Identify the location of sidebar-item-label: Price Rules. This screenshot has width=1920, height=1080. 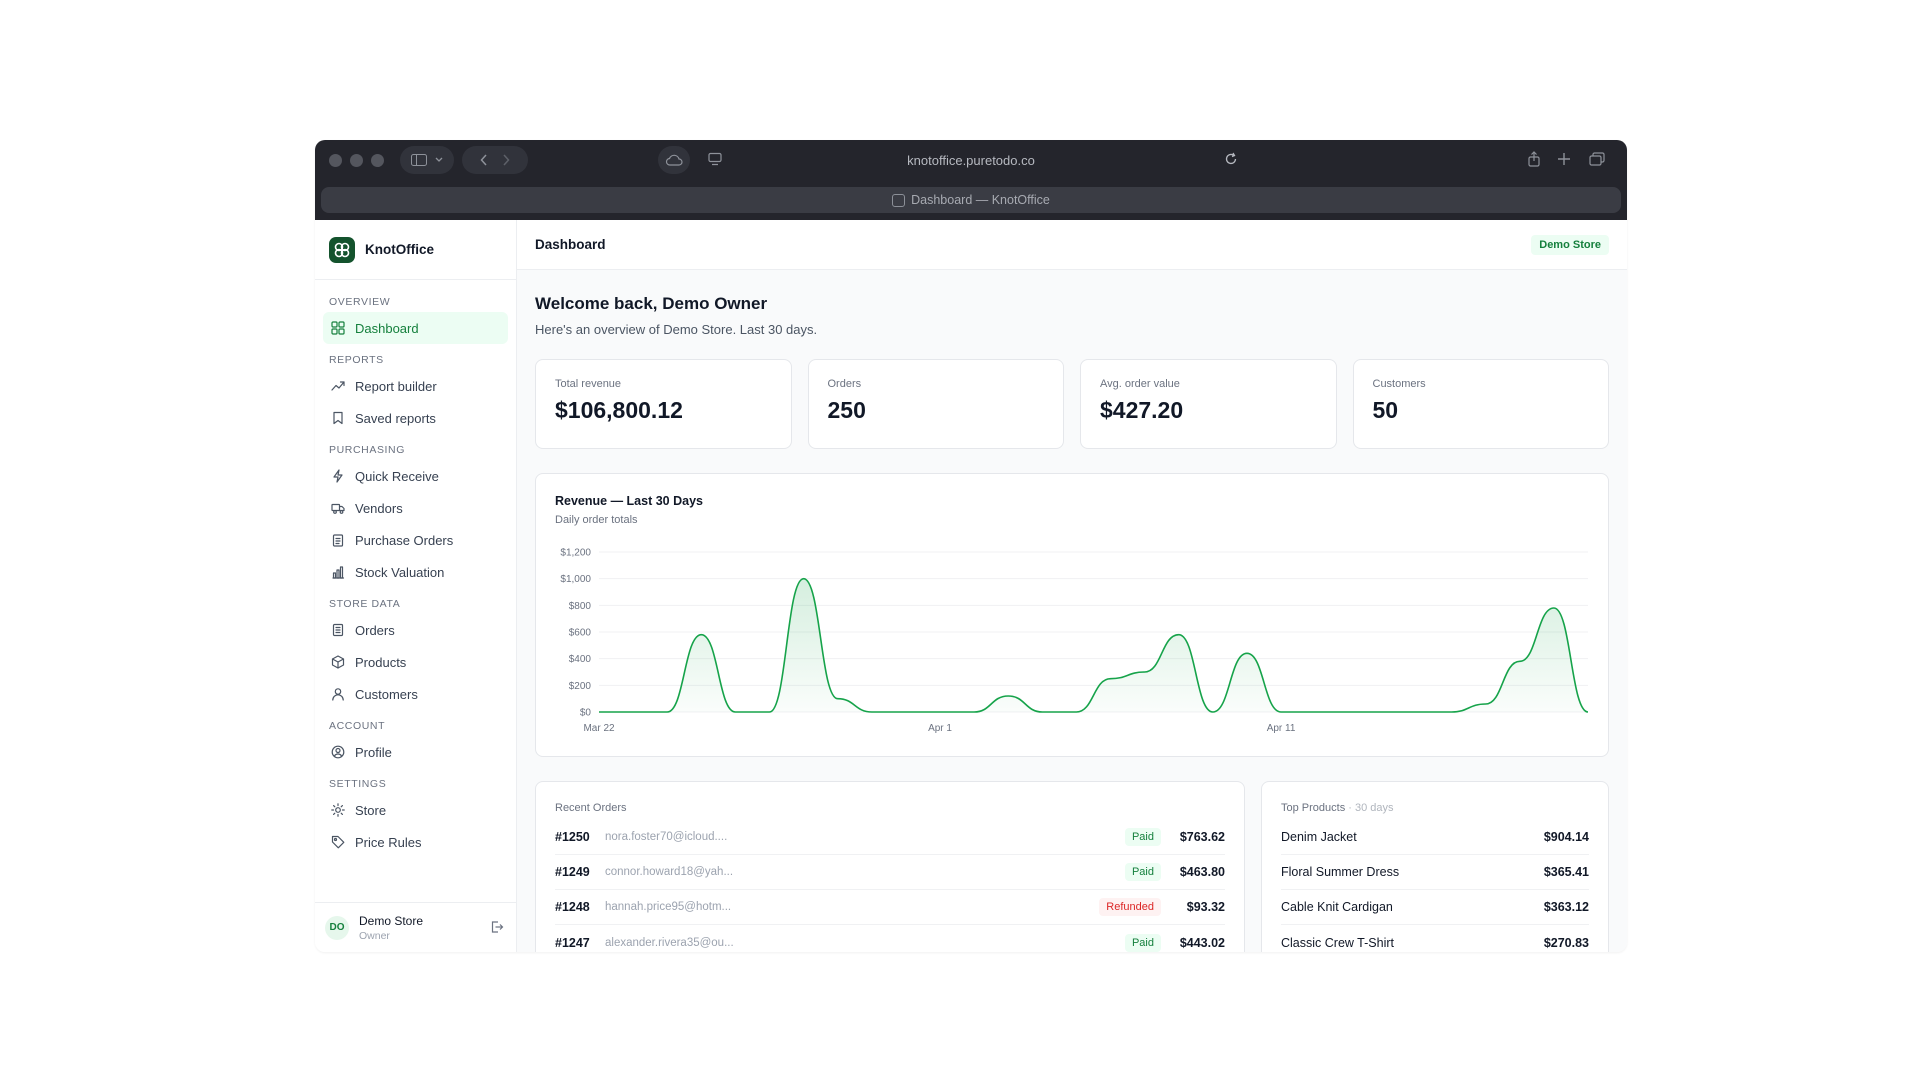
(388, 842).